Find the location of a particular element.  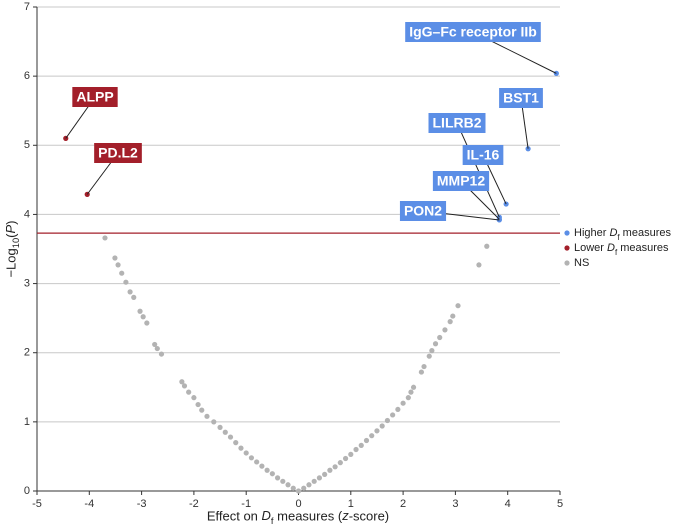

point-label: IL-16 is located at coordinates (483, 155).